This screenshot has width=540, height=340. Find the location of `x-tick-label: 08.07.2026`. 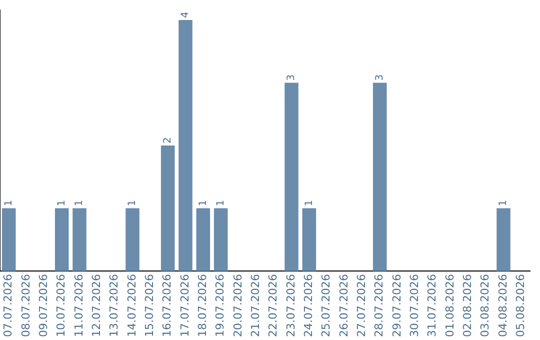

x-tick-label: 08.07.2026 is located at coordinates (25, 306).